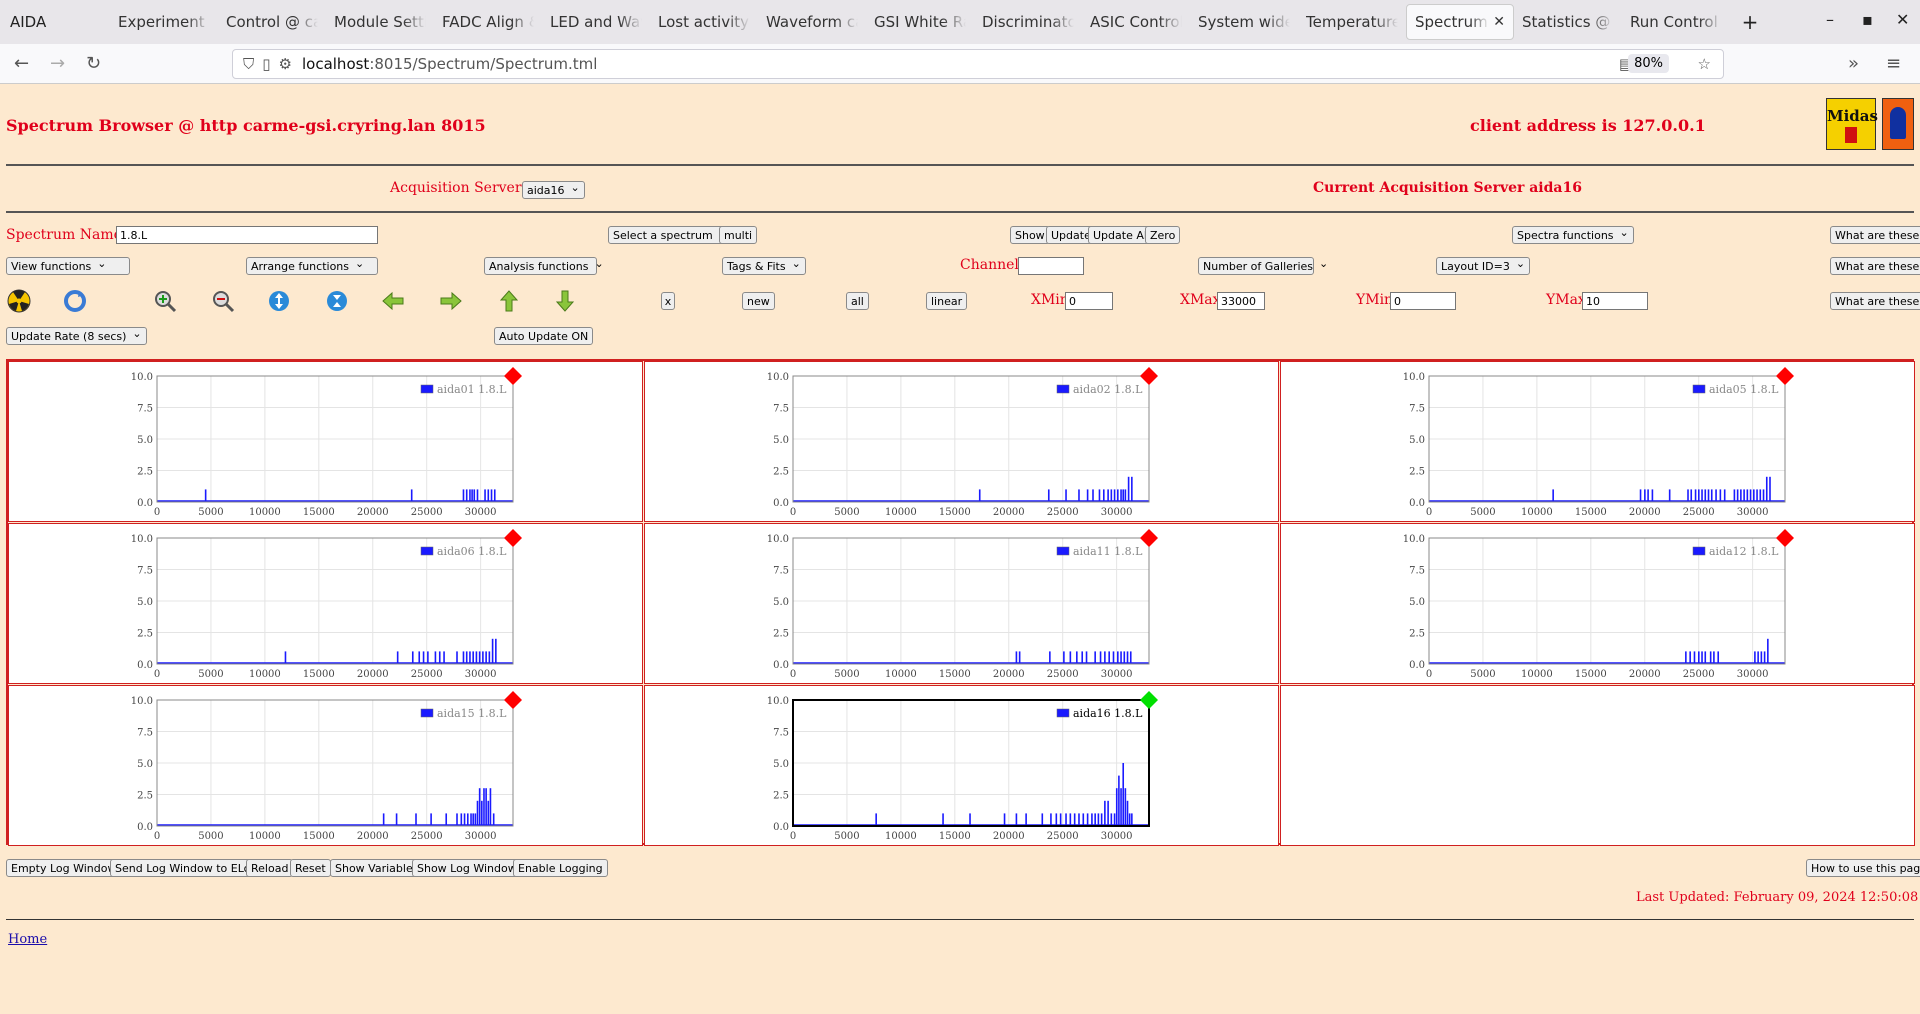  I want to click on footer-button-4: Show Variables, so click(377, 868).